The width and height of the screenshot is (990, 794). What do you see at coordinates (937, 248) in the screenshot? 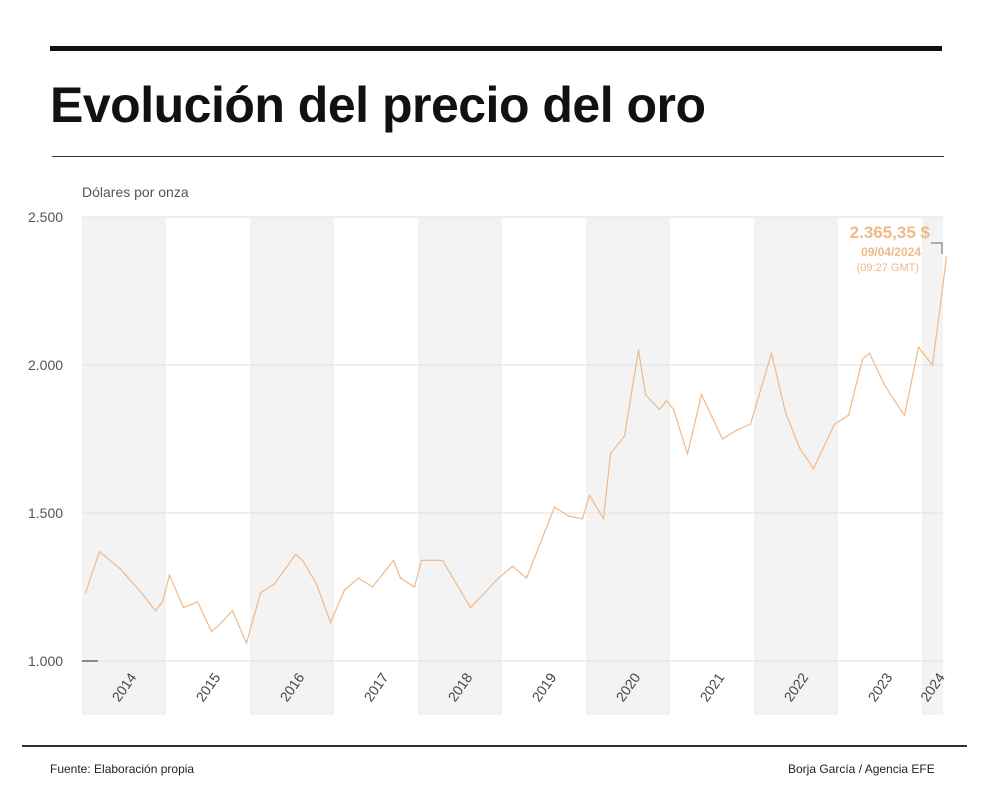
I see `annotation-leader` at bounding box center [937, 248].